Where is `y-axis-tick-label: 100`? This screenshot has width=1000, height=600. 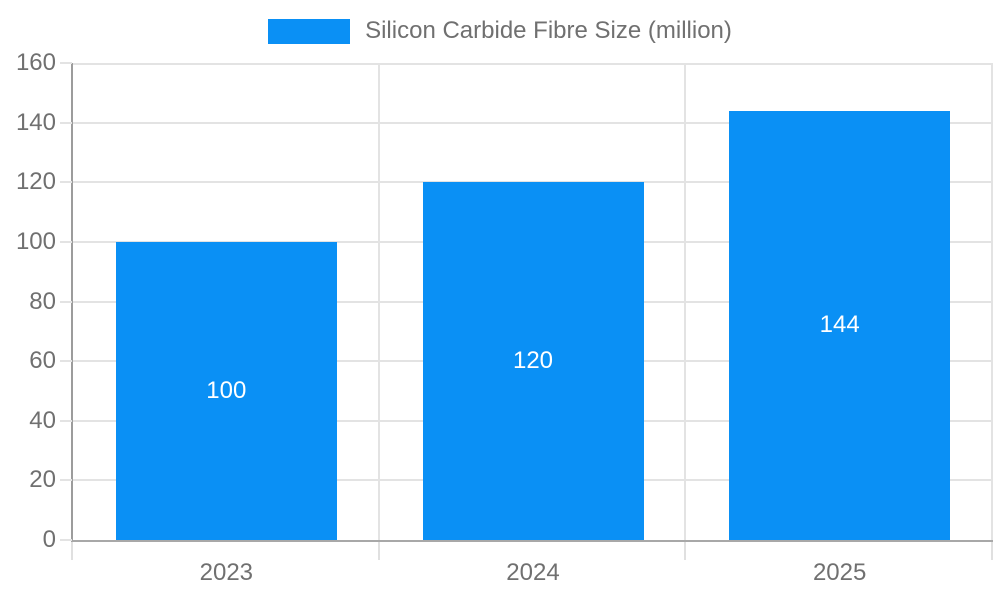 y-axis-tick-label: 100 is located at coordinates (35, 241).